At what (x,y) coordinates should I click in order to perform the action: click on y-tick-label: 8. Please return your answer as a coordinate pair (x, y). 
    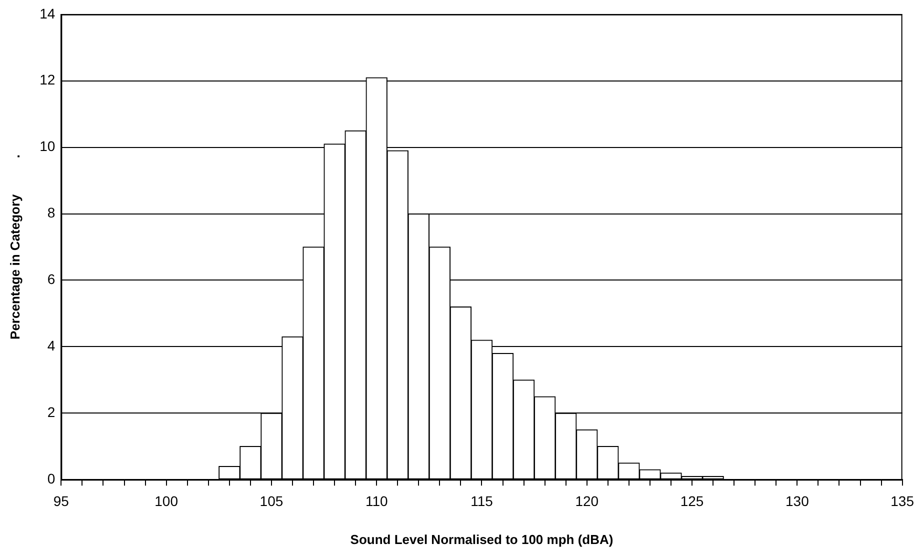
    Looking at the image, I should click on (51, 212).